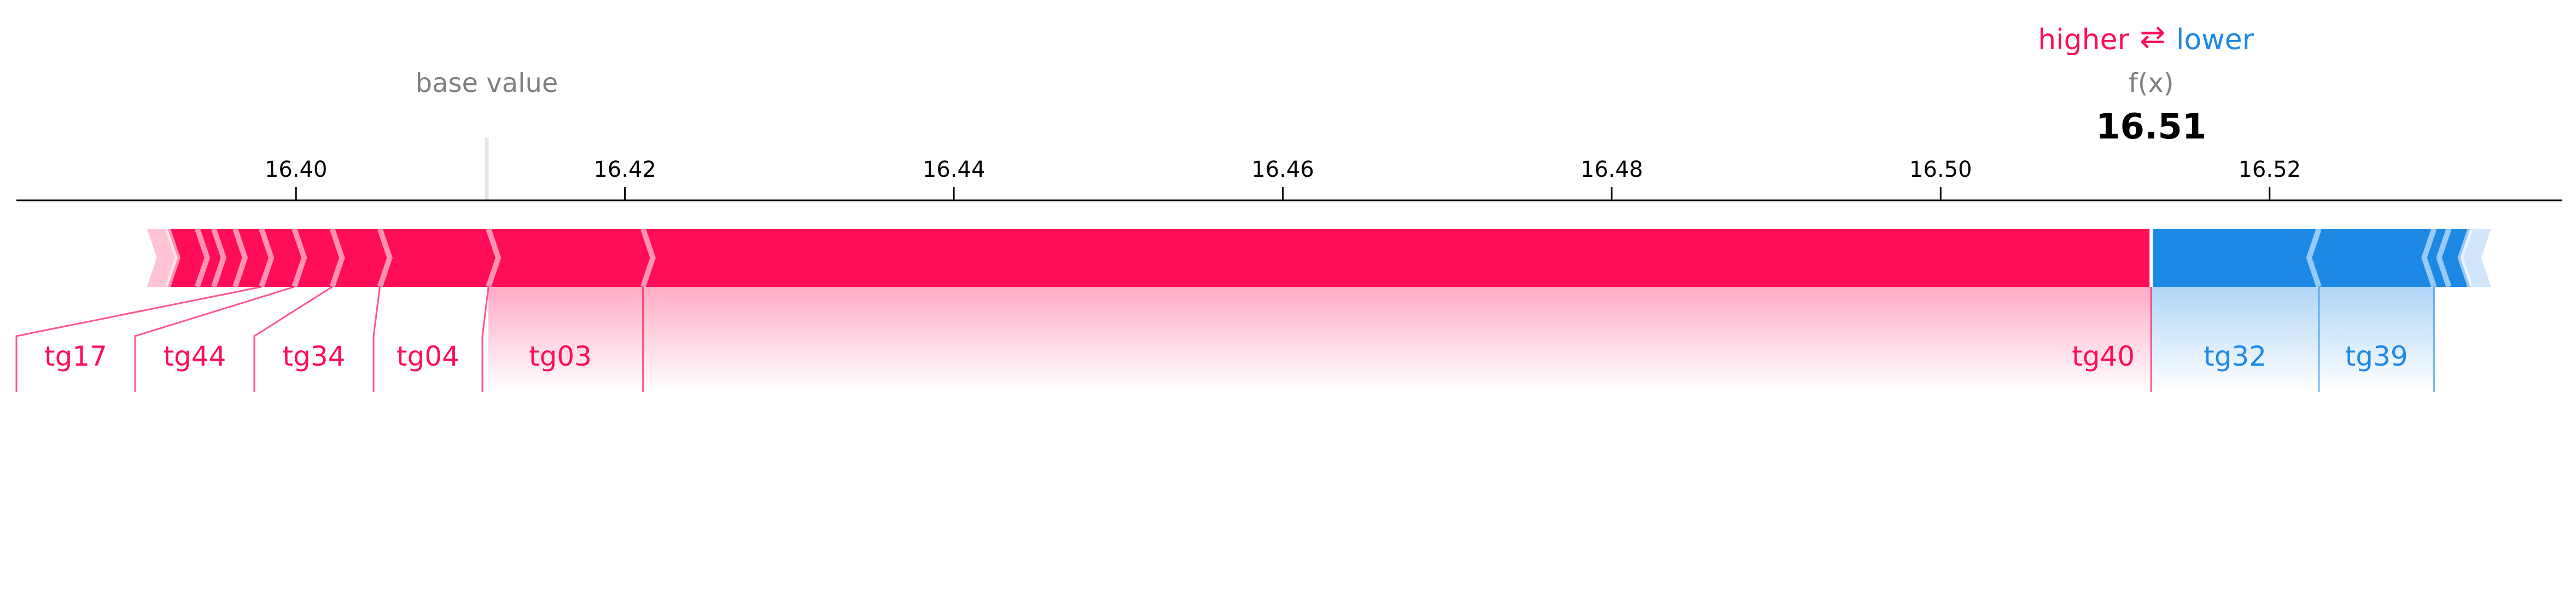  Describe the element at coordinates (570, 258) in the screenshot. I see `bar-tg03` at that location.